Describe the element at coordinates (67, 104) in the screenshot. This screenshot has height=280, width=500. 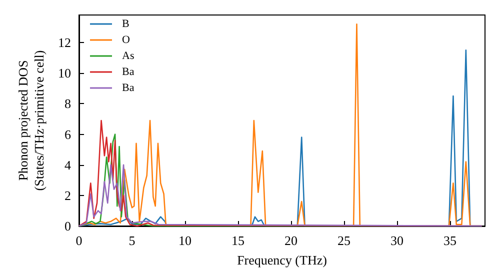
I see `y-tick-label: 8` at that location.